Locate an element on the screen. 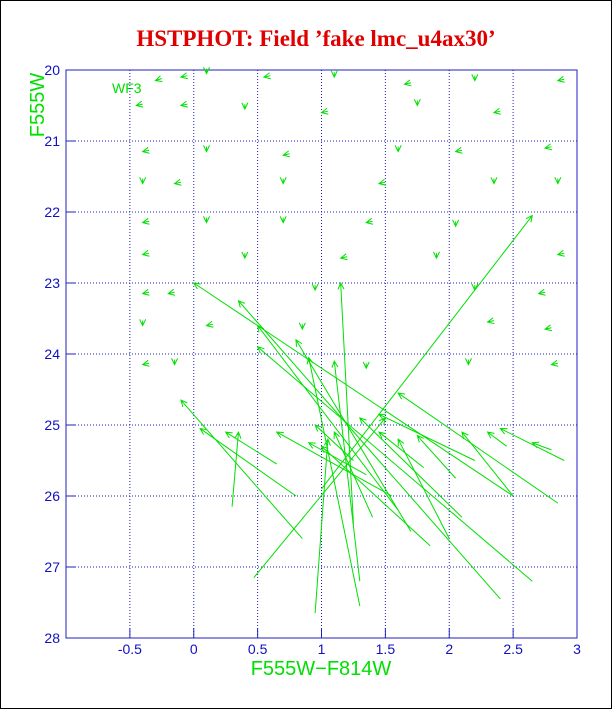 The height and width of the screenshot is (709, 612). x-tick-label: 1 is located at coordinates (322, 649).